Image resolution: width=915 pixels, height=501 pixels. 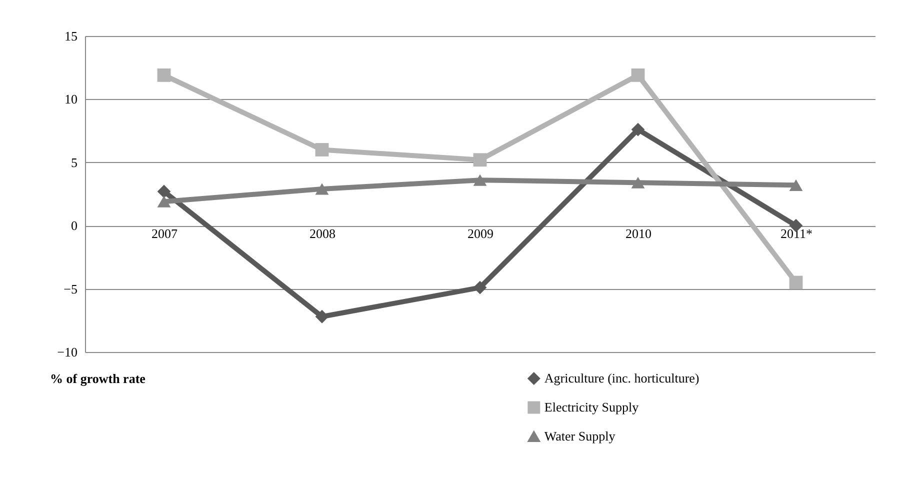 What do you see at coordinates (74, 162) in the screenshot?
I see `y-tick-label: 5` at bounding box center [74, 162].